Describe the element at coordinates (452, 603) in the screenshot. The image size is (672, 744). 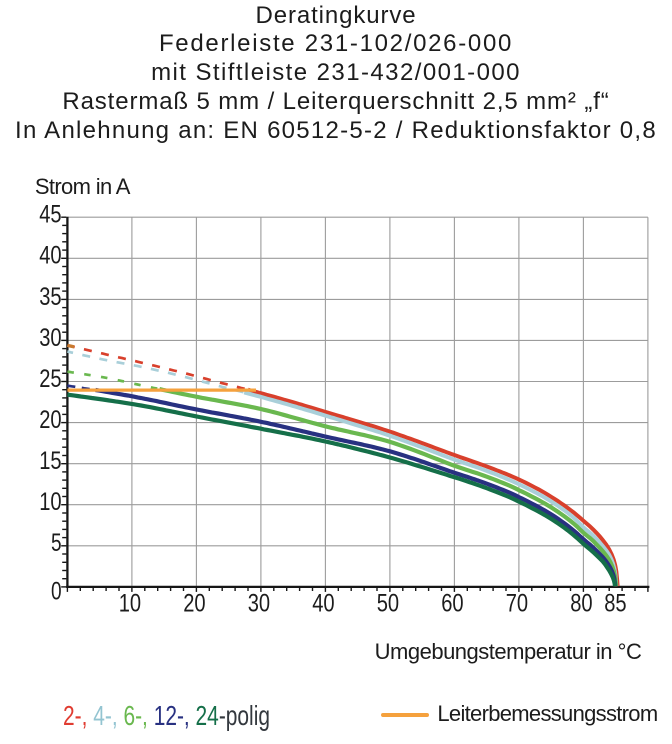
I see `svg-text: 60` at that location.